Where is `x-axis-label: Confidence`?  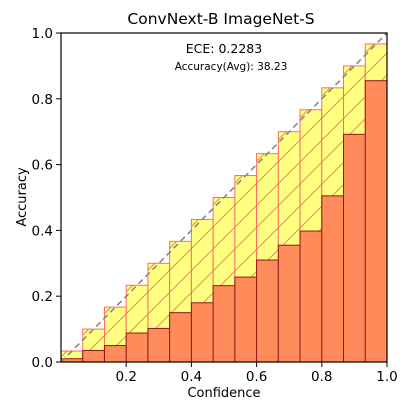
x-axis-label: Confidence is located at coordinates (223, 393).